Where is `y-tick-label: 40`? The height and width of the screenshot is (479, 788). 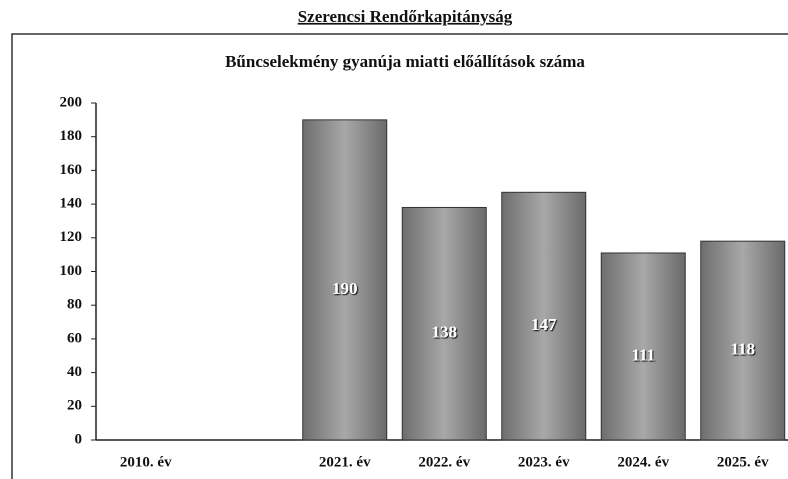
y-tick-label: 40 is located at coordinates (74, 372).